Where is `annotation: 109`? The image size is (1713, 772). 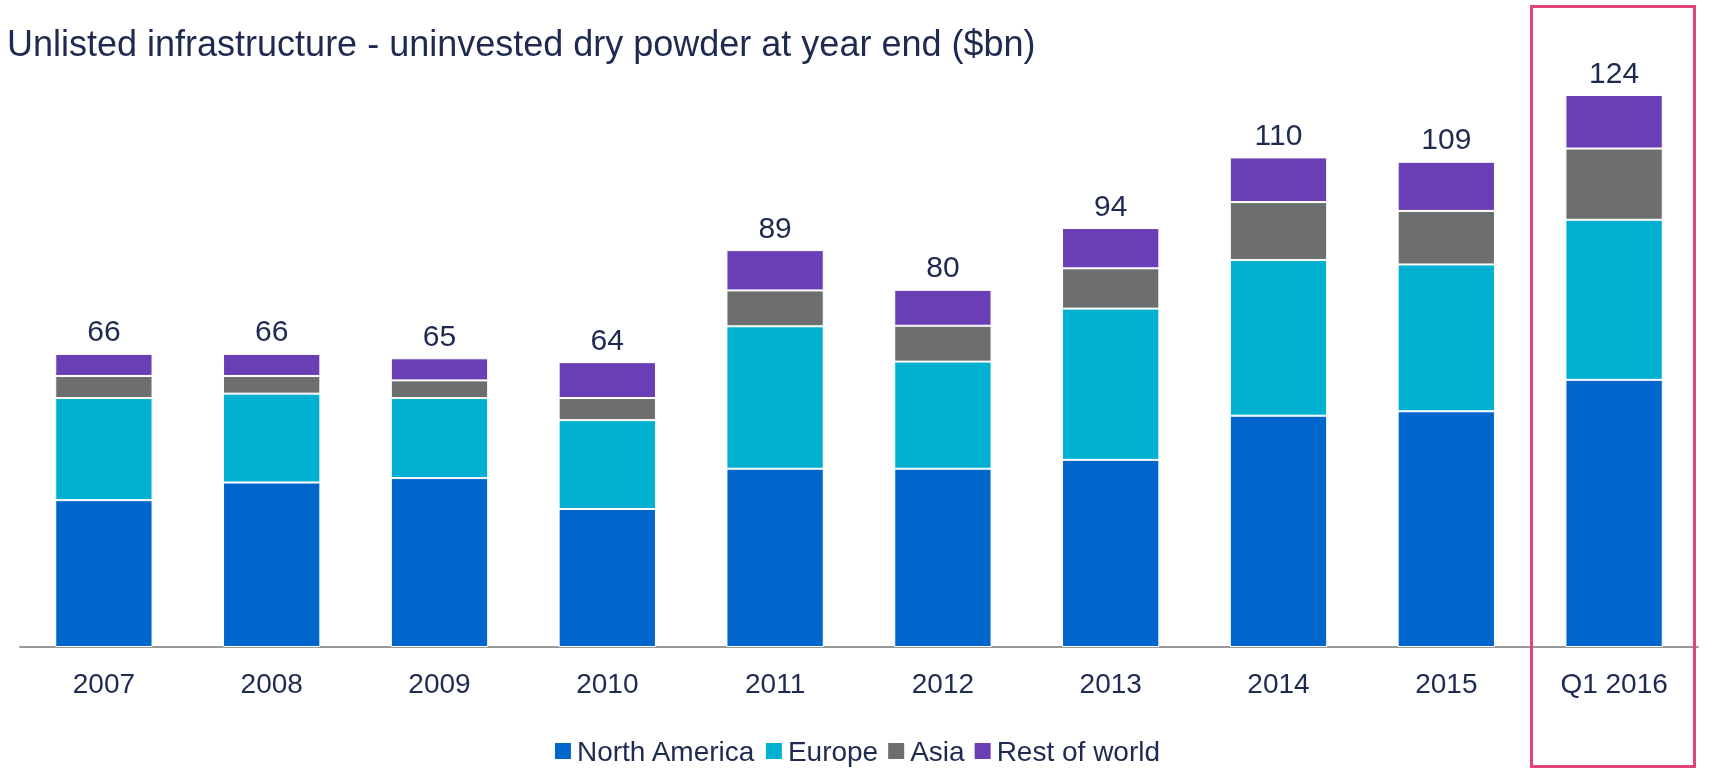 annotation: 109 is located at coordinates (1446, 139).